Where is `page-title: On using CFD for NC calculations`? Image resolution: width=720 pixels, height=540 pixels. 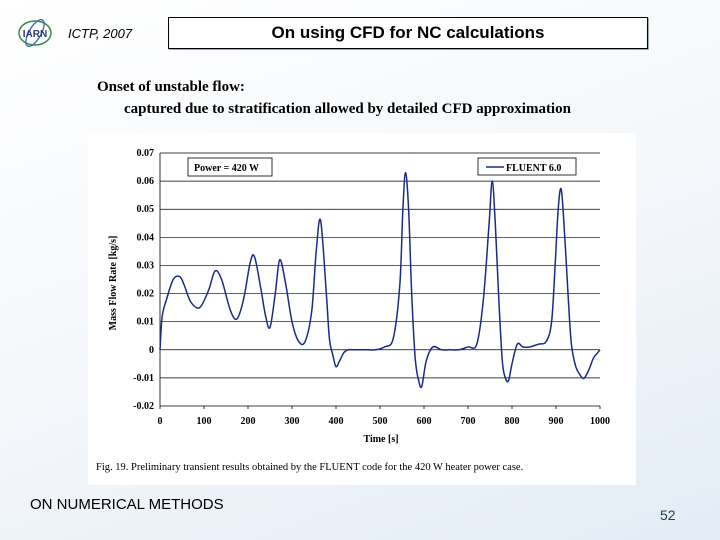 page-title: On using CFD for NC calculations is located at coordinates (408, 32).